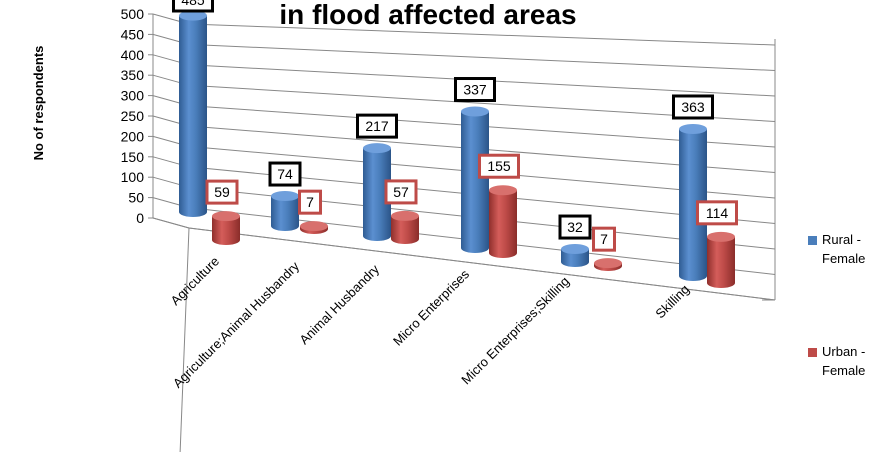  I want to click on chart-title: in flood affected areas, so click(427, 15).